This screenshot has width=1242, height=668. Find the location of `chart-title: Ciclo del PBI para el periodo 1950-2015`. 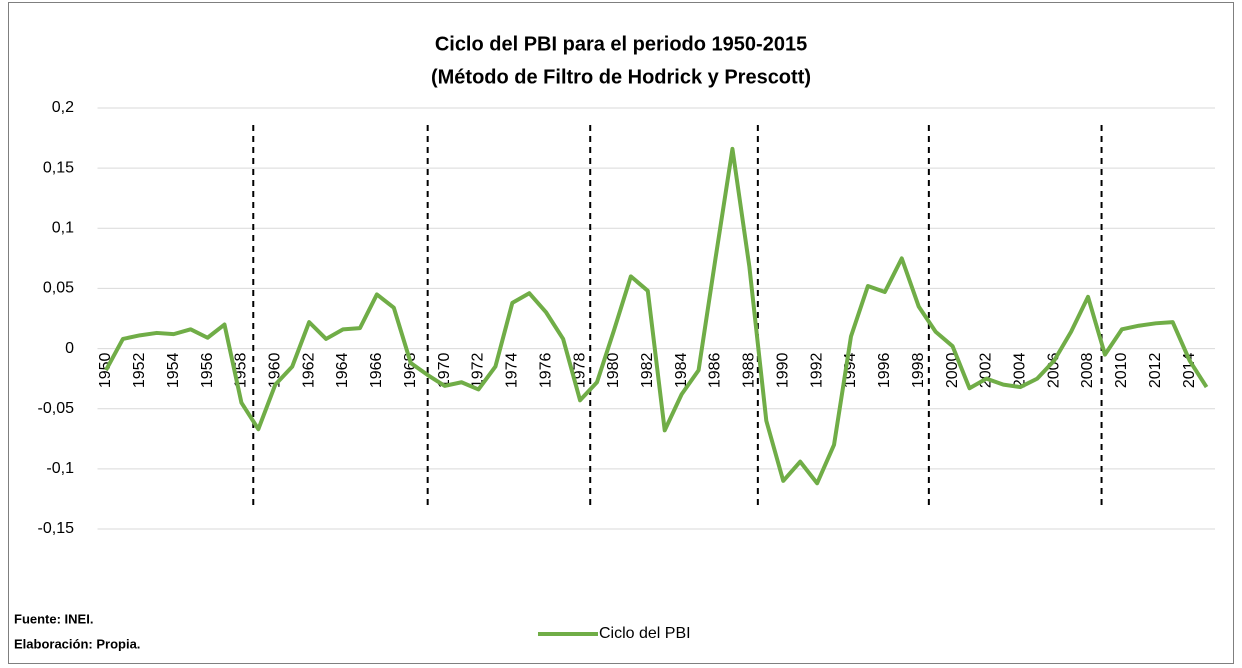

chart-title: Ciclo del PBI para el periodo 1950-2015 is located at coordinates (621, 44).